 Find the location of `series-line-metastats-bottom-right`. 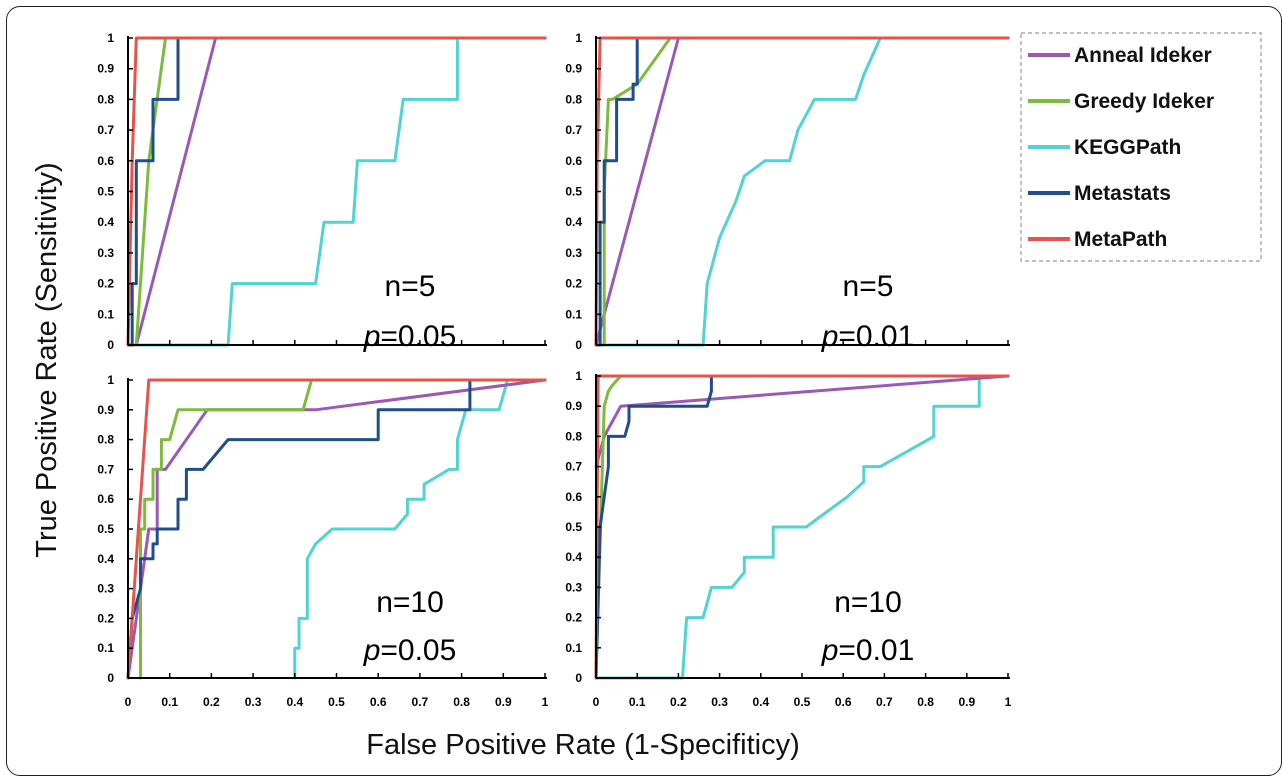

series-line-metastats-bottom-right is located at coordinates (802, 527).